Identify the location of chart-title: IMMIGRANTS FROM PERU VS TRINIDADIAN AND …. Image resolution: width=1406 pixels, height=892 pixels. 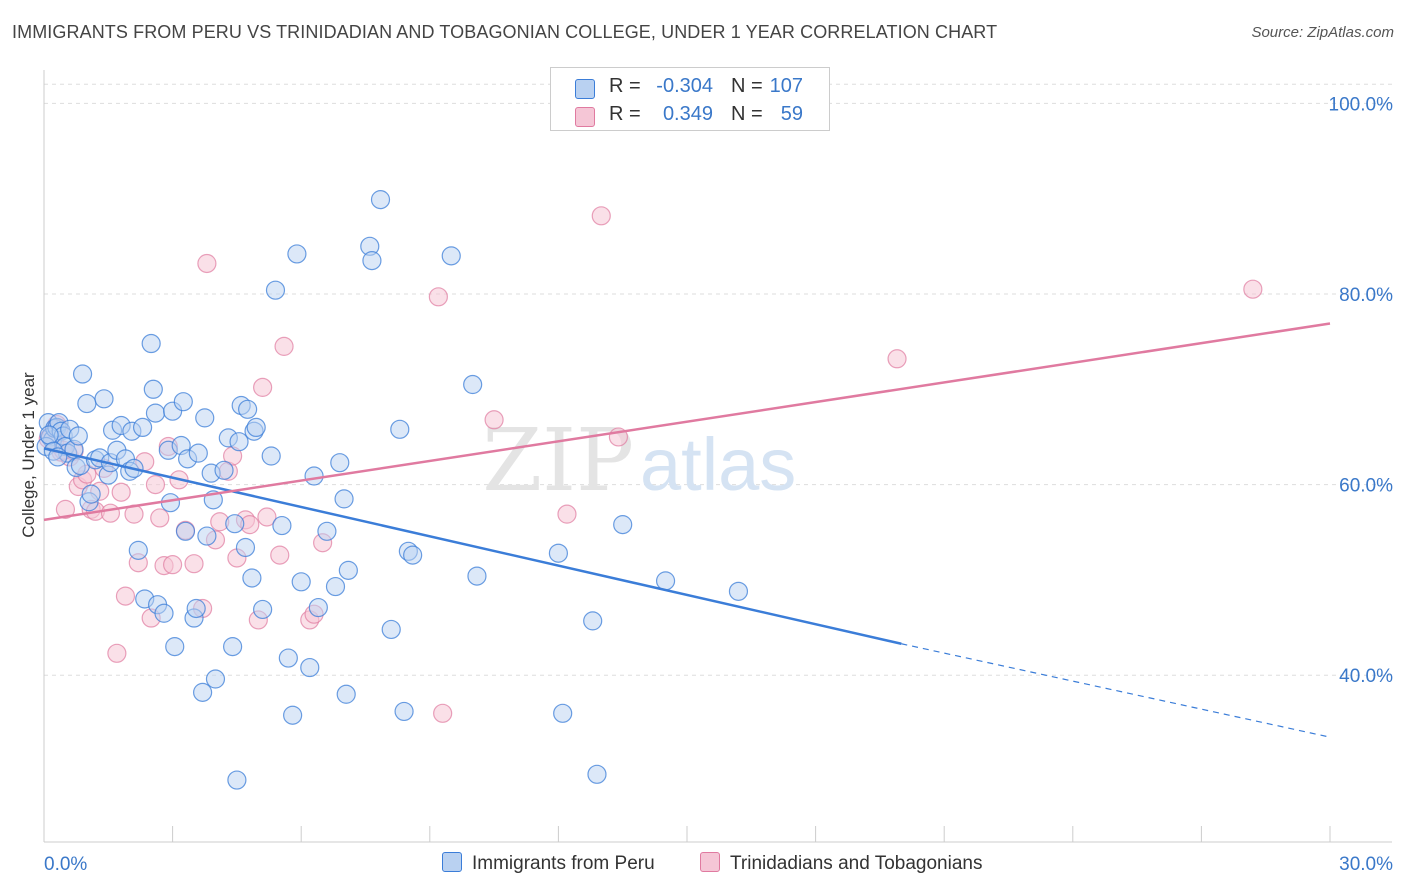
(505, 32).